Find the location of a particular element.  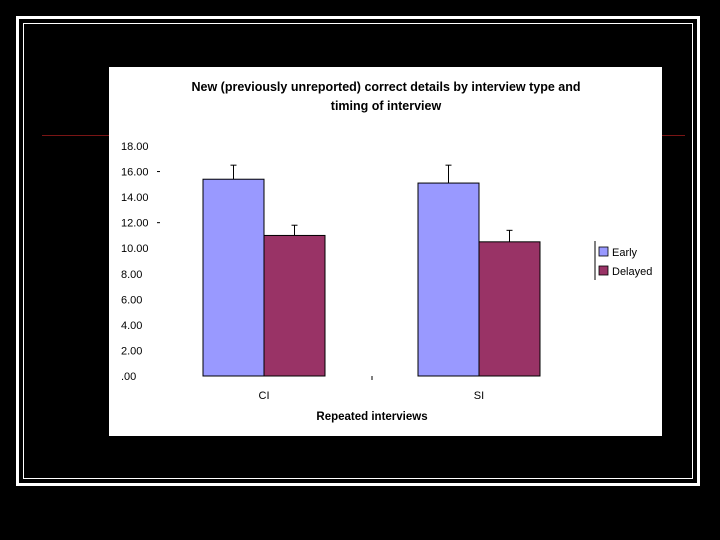

legend-label-early: Early is located at coordinates (625, 253).